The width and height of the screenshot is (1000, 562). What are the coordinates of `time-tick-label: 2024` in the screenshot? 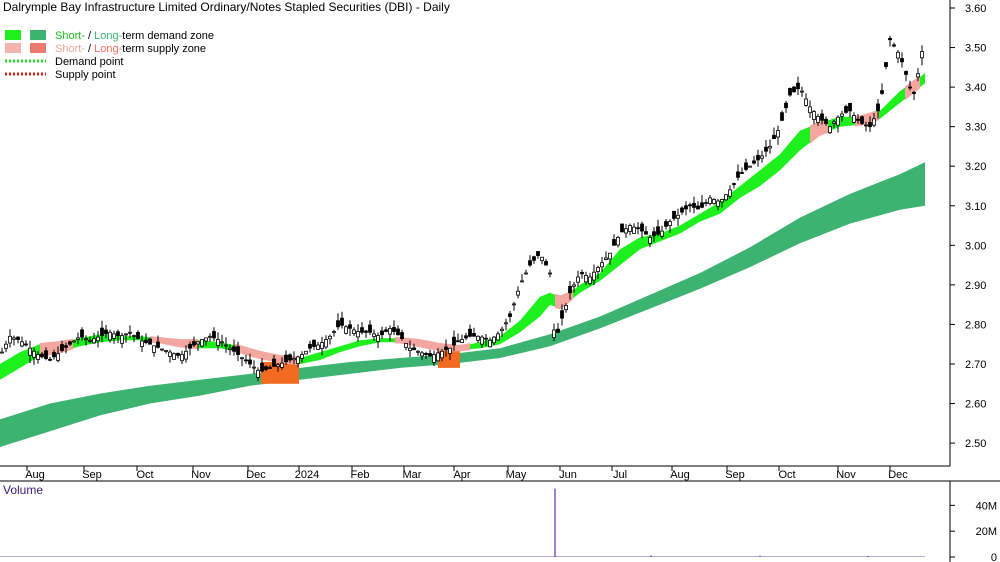 It's located at (307, 475).